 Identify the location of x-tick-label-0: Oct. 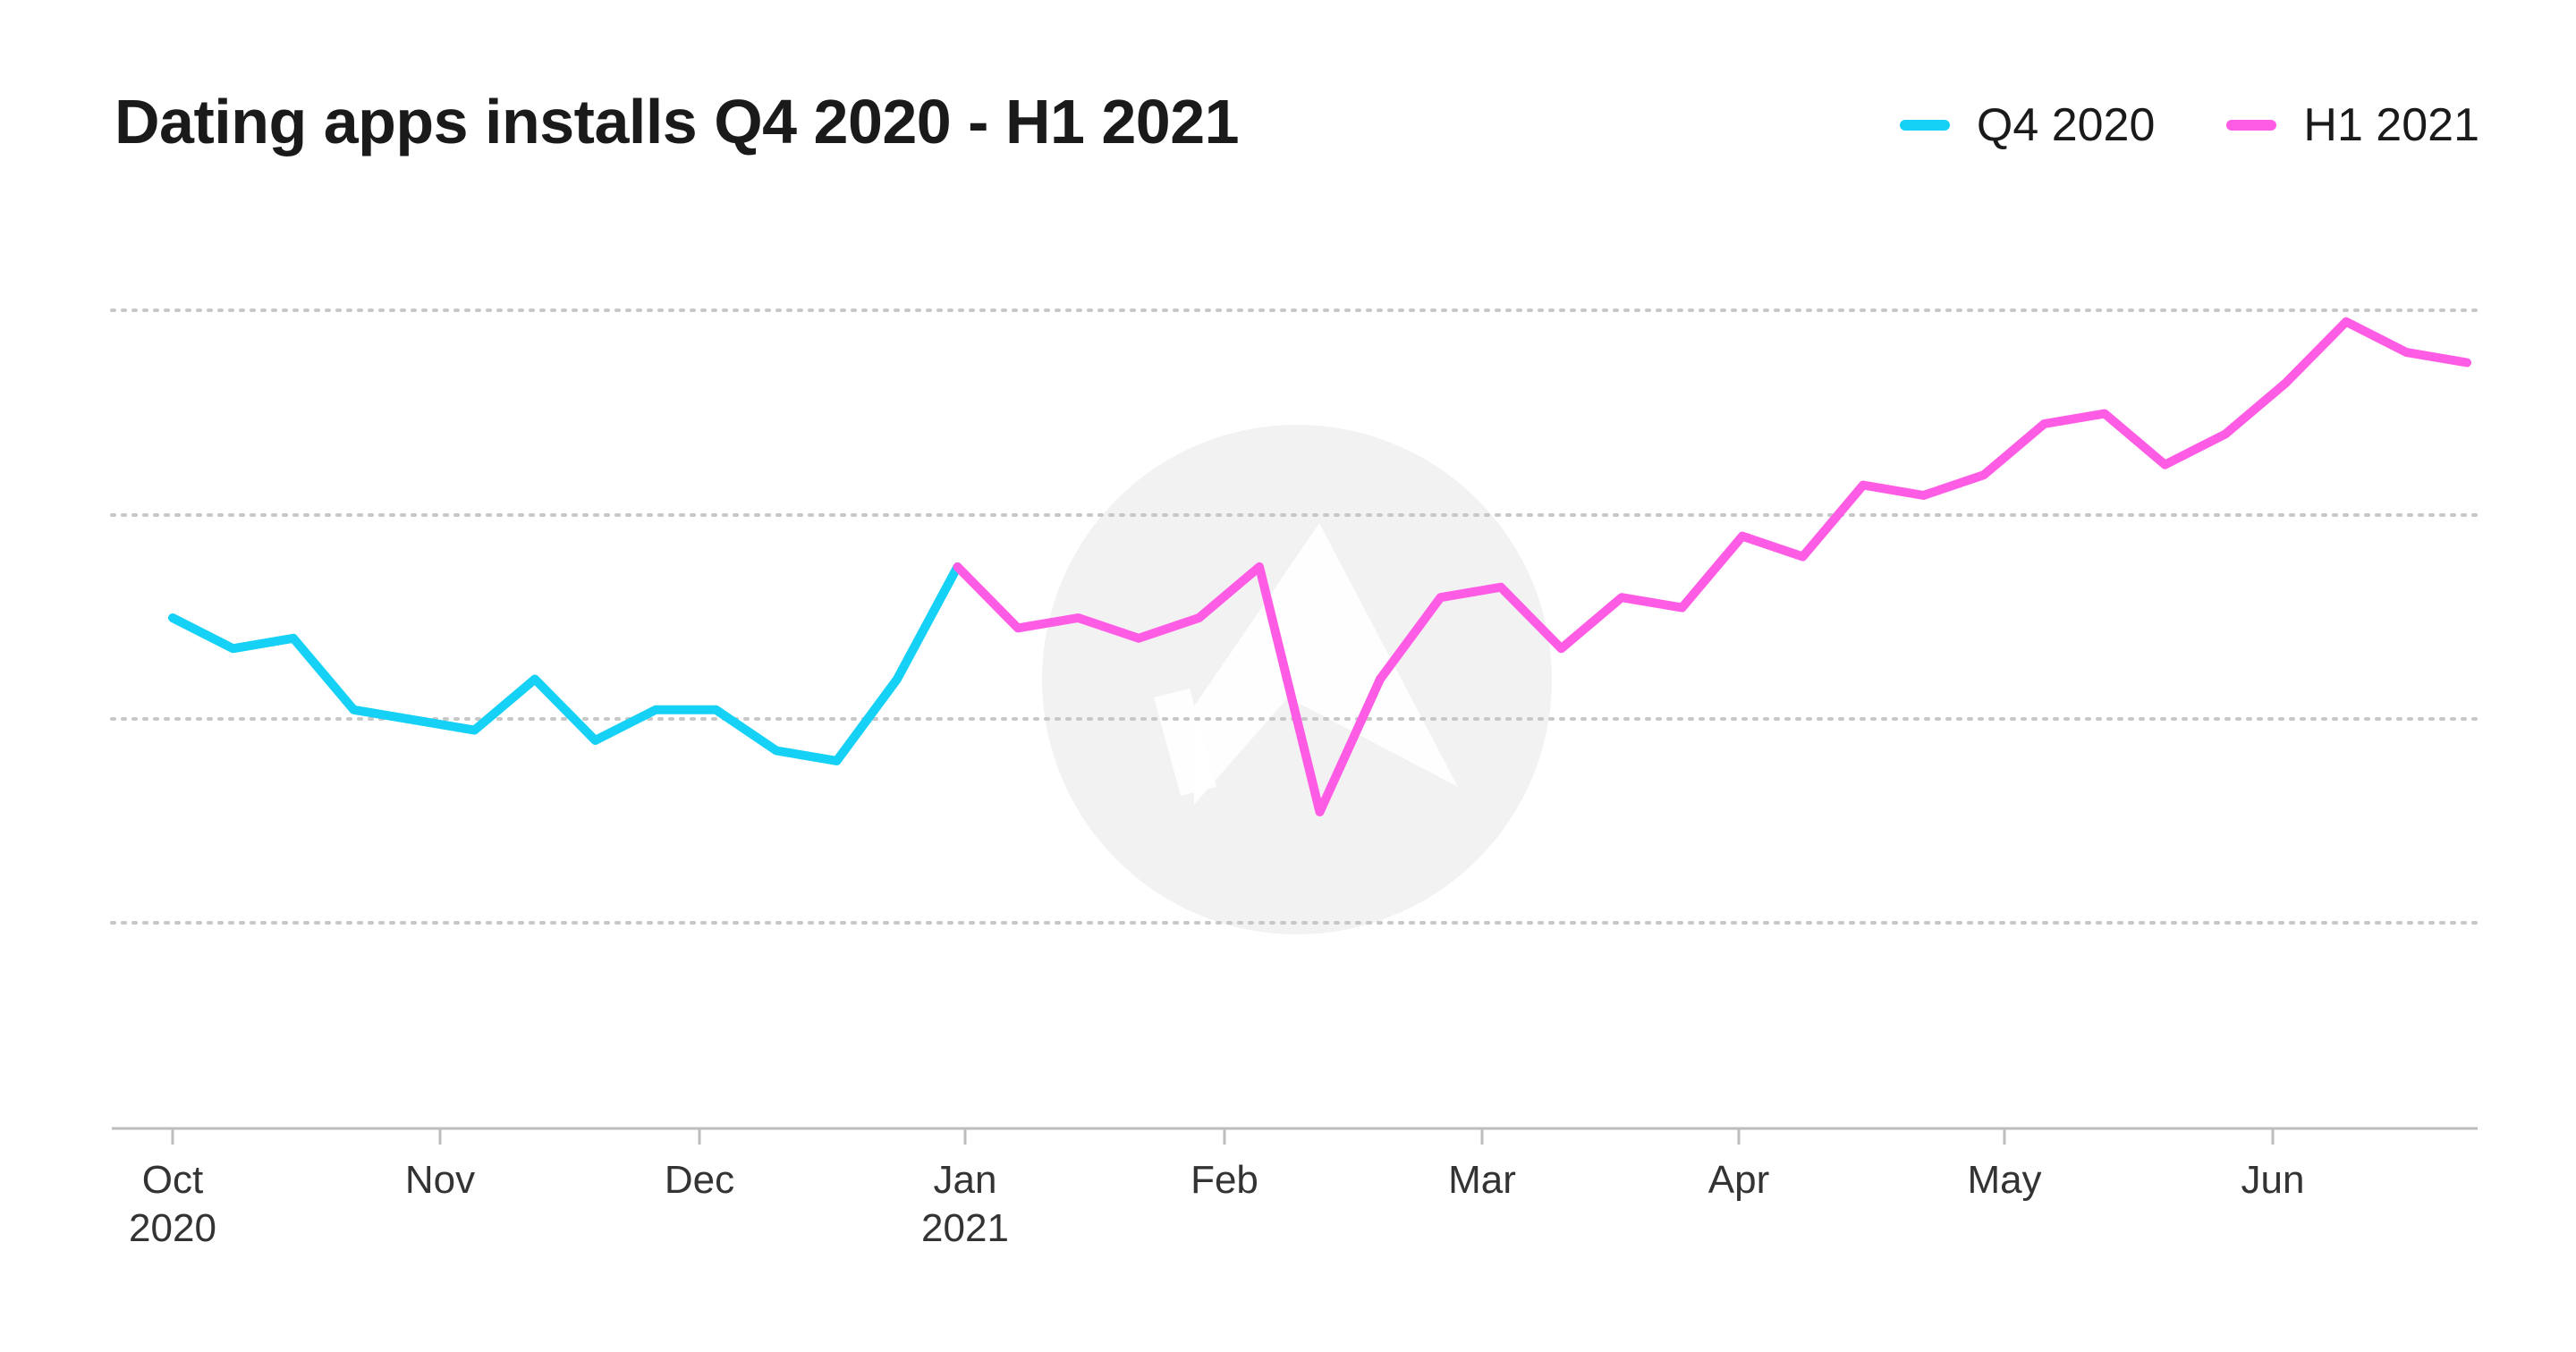
(172, 1180).